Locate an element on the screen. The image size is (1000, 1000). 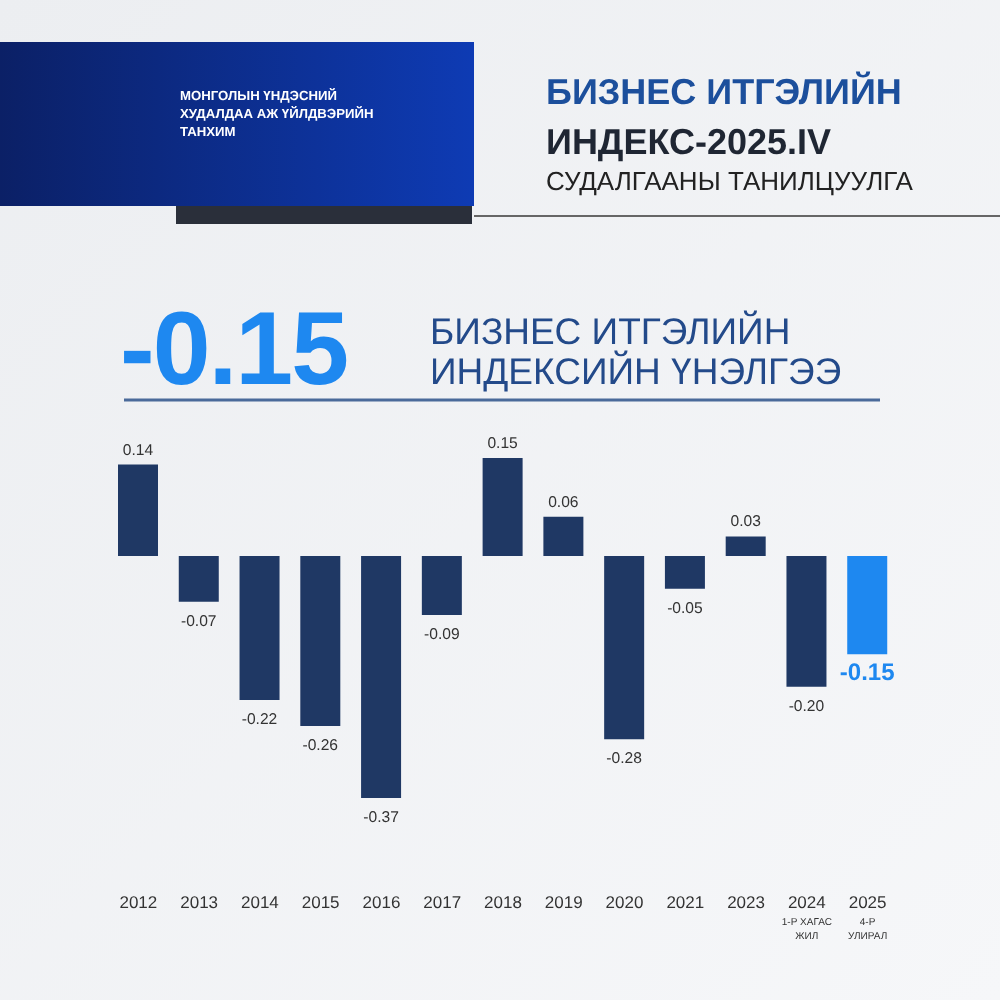
x-tick-label: 2019 is located at coordinates (564, 902).